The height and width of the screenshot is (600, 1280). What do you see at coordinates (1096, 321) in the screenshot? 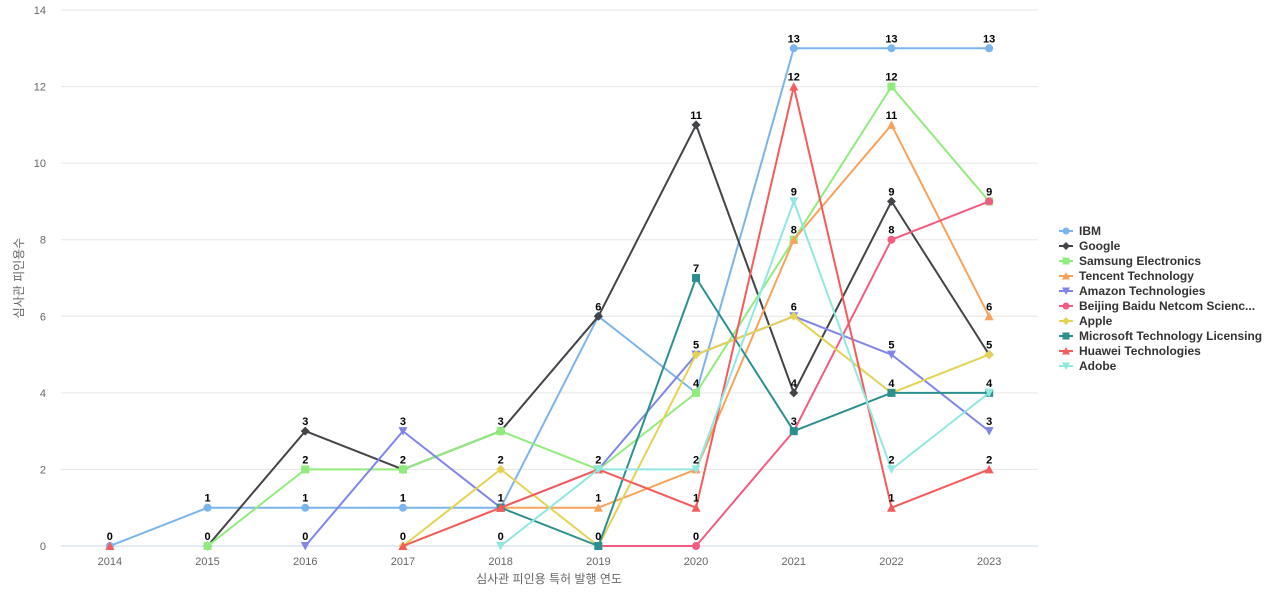
I see `legend-label: Apple` at bounding box center [1096, 321].